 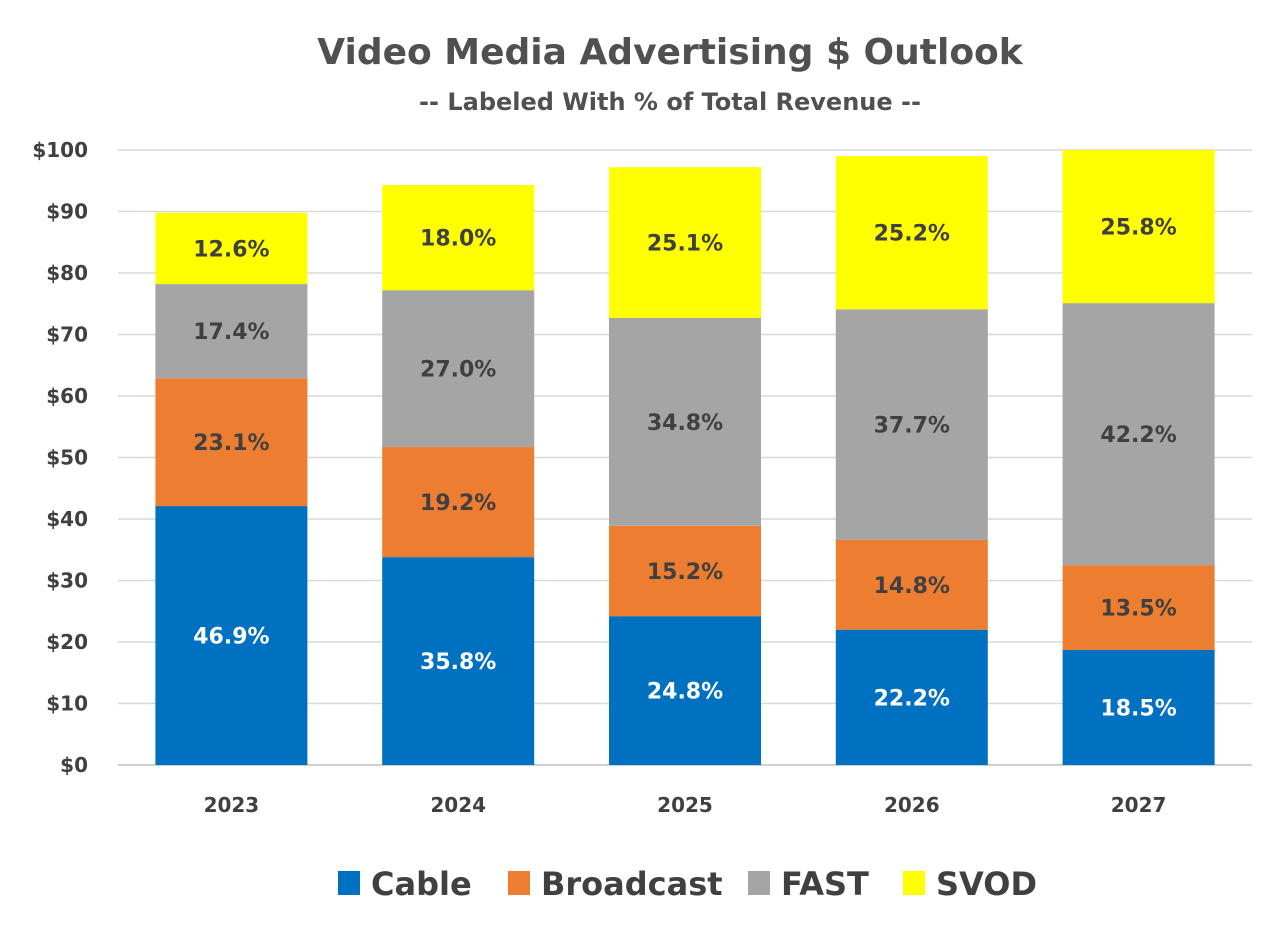 I want to click on data-label: 25.1%, so click(x=685, y=244).